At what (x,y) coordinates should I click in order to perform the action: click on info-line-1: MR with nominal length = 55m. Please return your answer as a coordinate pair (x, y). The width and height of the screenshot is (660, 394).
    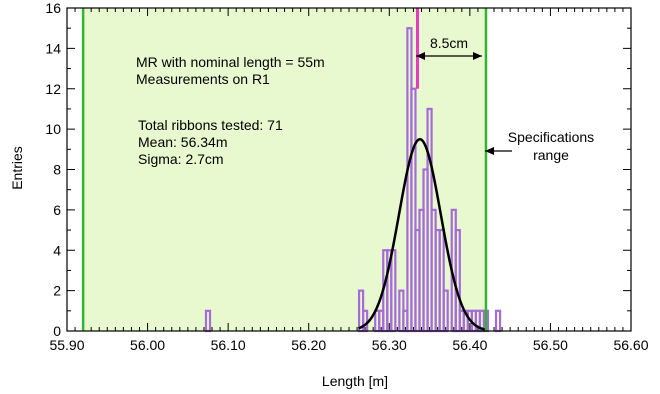
    Looking at the image, I should click on (230, 62).